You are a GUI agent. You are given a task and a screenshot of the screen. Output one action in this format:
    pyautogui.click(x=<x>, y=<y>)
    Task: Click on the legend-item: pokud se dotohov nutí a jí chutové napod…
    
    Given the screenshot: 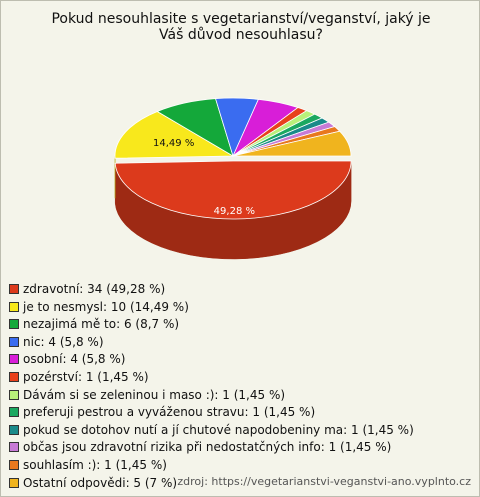 What is the action you would take?
    pyautogui.click(x=211, y=431)
    